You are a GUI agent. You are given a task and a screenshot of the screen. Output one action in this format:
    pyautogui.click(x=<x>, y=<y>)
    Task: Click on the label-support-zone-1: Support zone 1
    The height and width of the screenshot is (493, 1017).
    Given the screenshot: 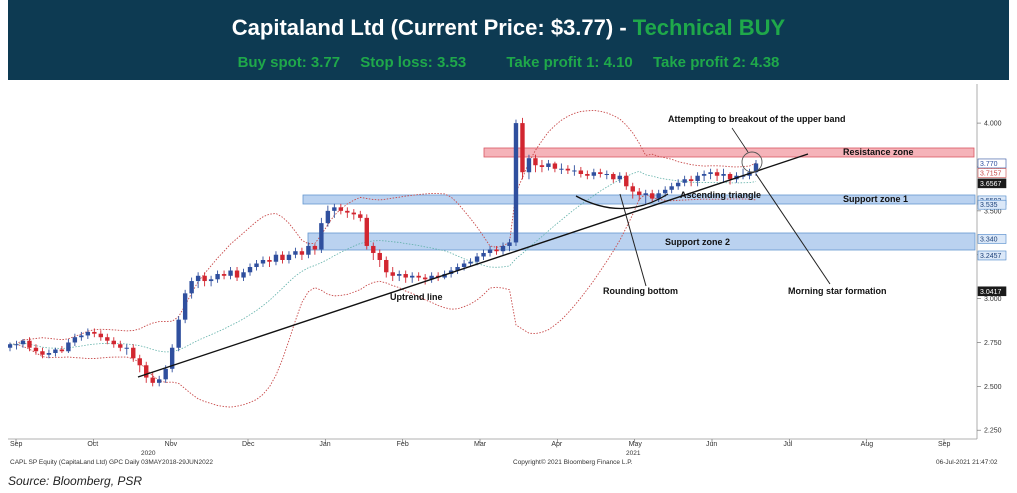 What is the action you would take?
    pyautogui.click(x=875, y=199)
    